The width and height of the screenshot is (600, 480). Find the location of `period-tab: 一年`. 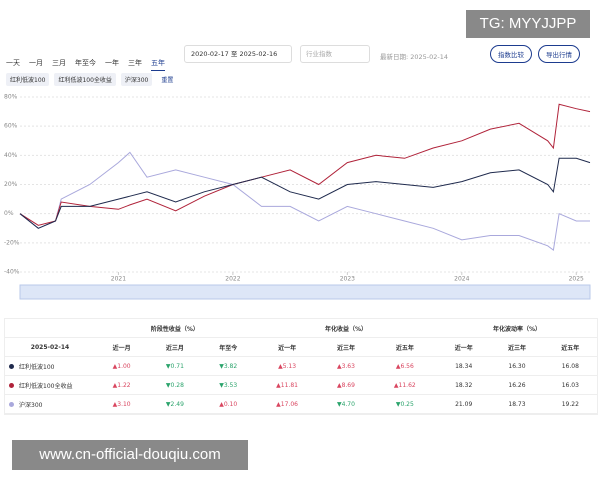

period-tab: 一年 is located at coordinates (112, 63).